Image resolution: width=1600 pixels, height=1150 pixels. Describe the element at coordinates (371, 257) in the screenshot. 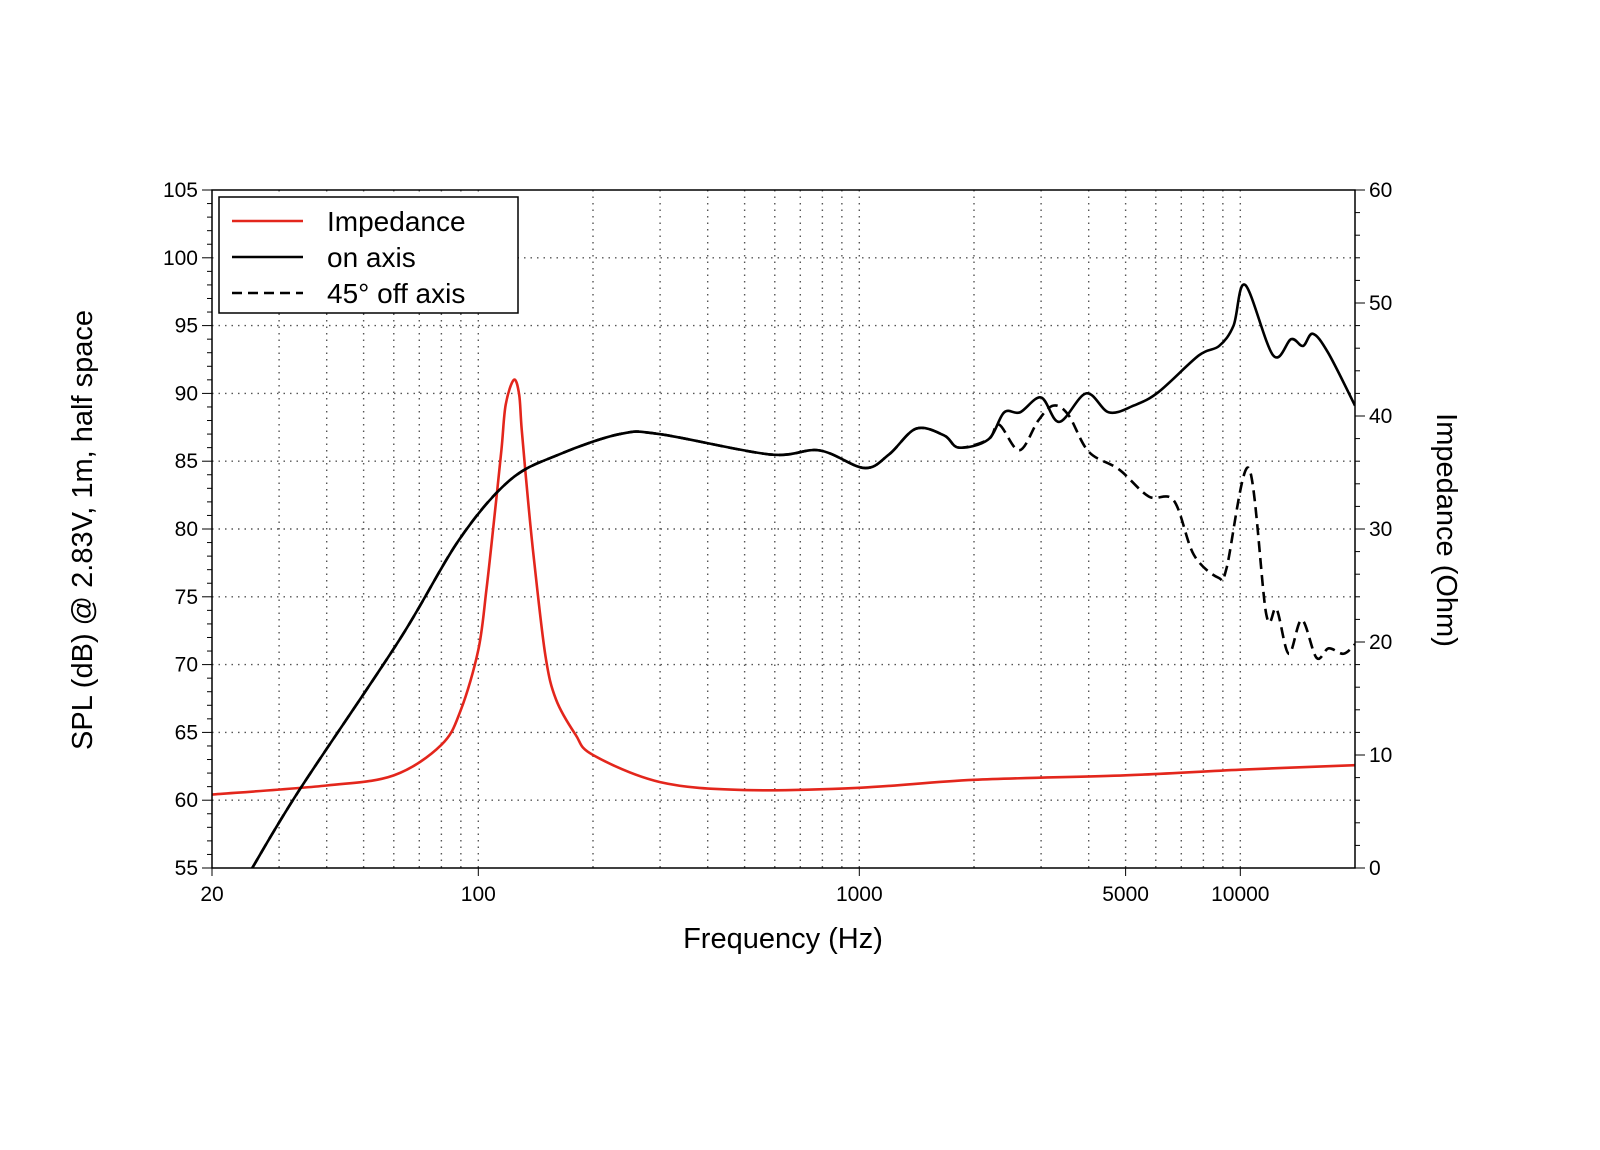

I see `legend-label-on-axis: on axis` at that location.